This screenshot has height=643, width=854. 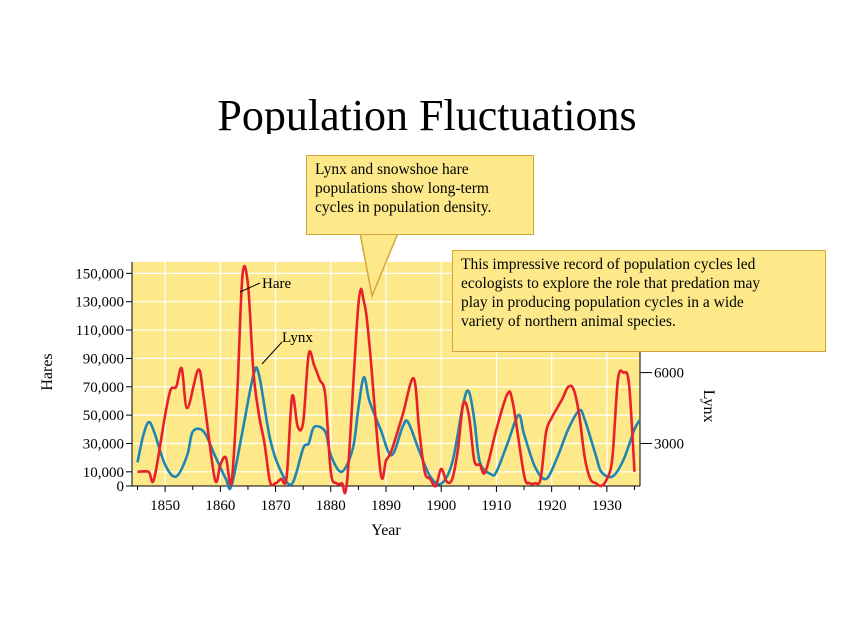 I want to click on y-tick-label: 110,000, so click(x=100, y=331).